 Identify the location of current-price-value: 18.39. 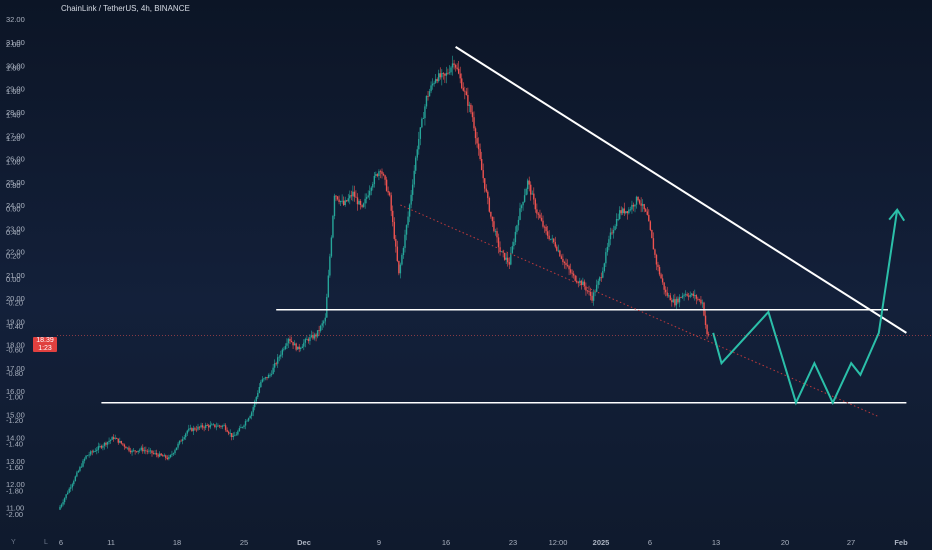
(45, 340).